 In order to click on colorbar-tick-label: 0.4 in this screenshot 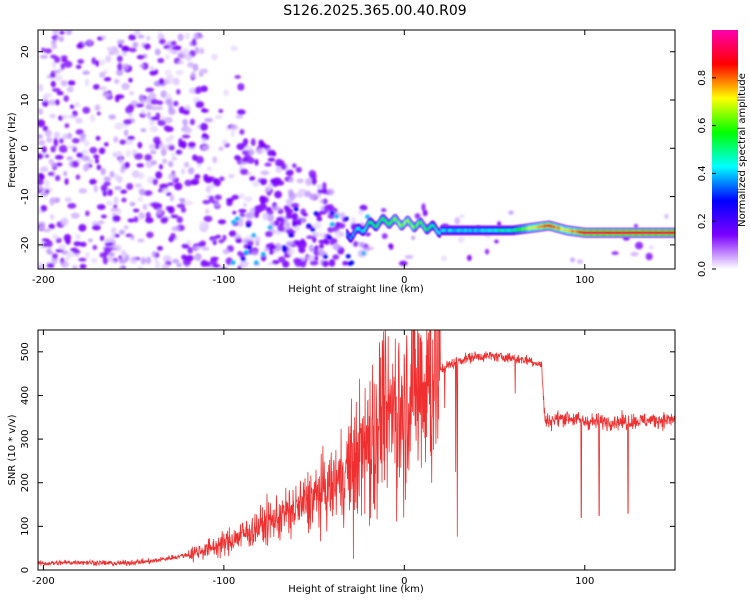, I will do `click(702, 173)`.